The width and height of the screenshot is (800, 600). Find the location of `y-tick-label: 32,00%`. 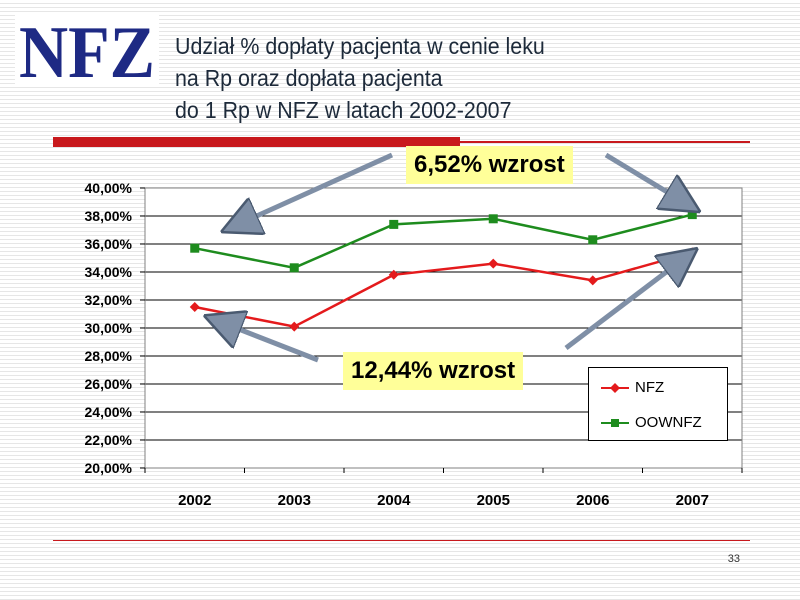

y-tick-label: 32,00% is located at coordinates (109, 300).